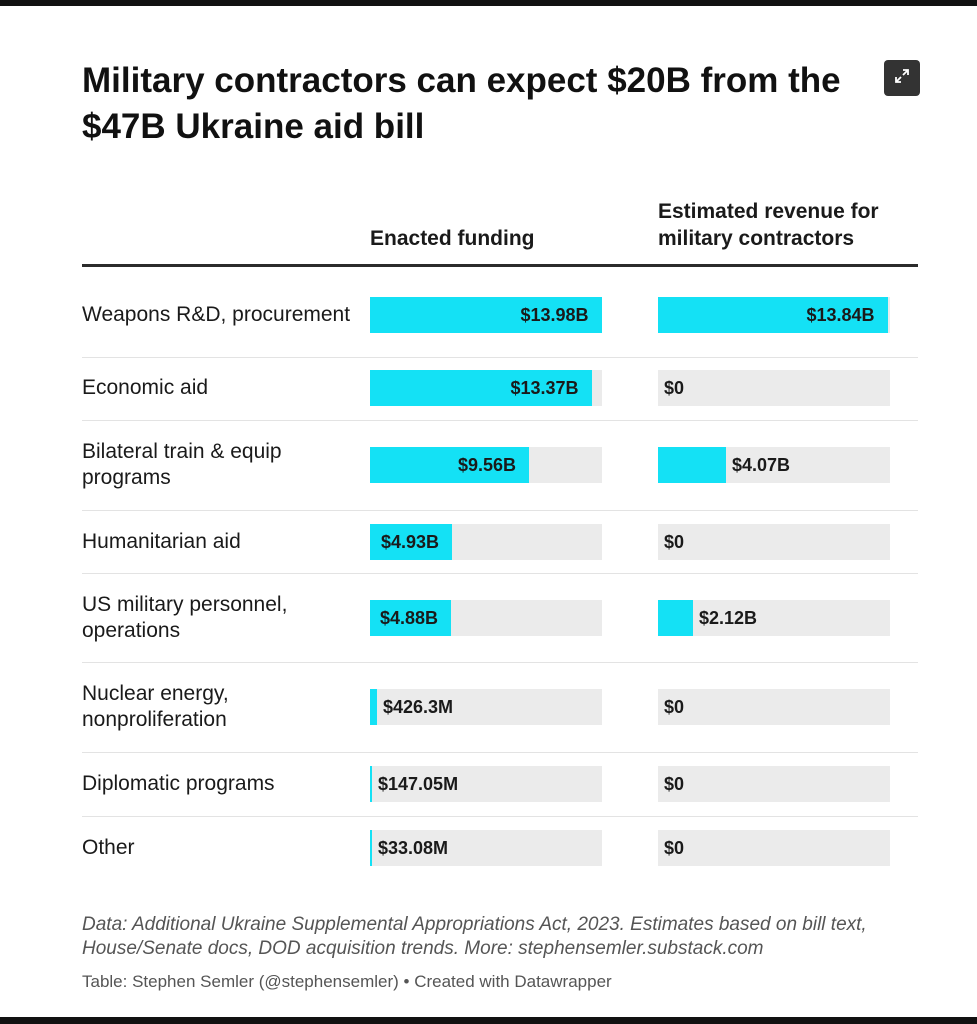 The width and height of the screenshot is (977, 1024). I want to click on enacted-bar-track: $426.3M, so click(486, 707).